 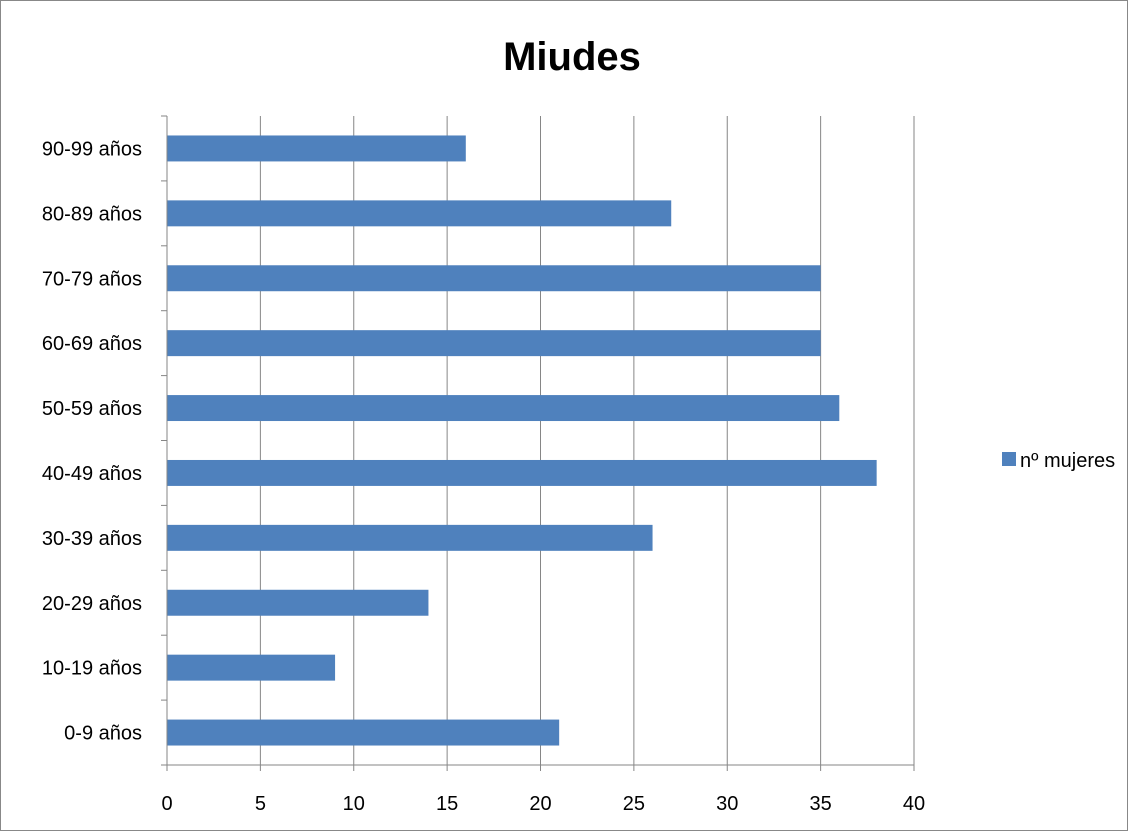 I want to click on y-tick-label: 60-69 años, so click(x=92, y=344).